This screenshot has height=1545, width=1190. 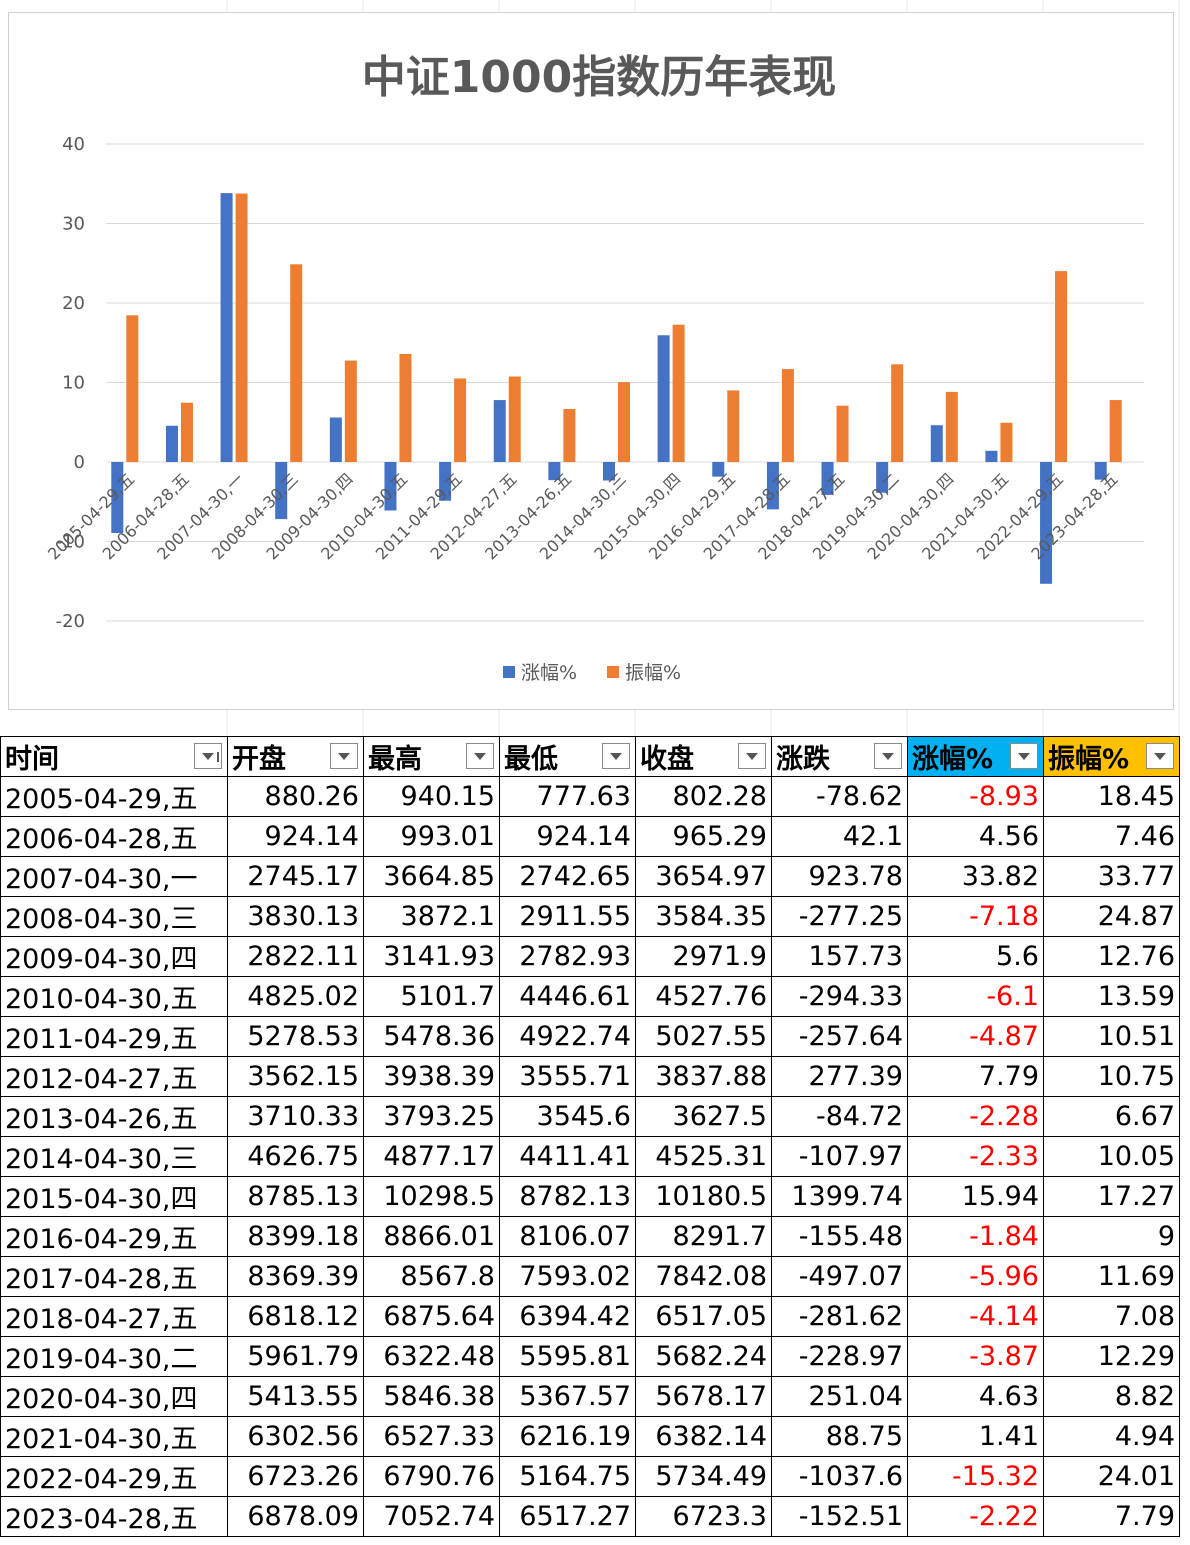 What do you see at coordinates (839, 796) in the screenshot?
I see `value-cell: -78.62` at bounding box center [839, 796].